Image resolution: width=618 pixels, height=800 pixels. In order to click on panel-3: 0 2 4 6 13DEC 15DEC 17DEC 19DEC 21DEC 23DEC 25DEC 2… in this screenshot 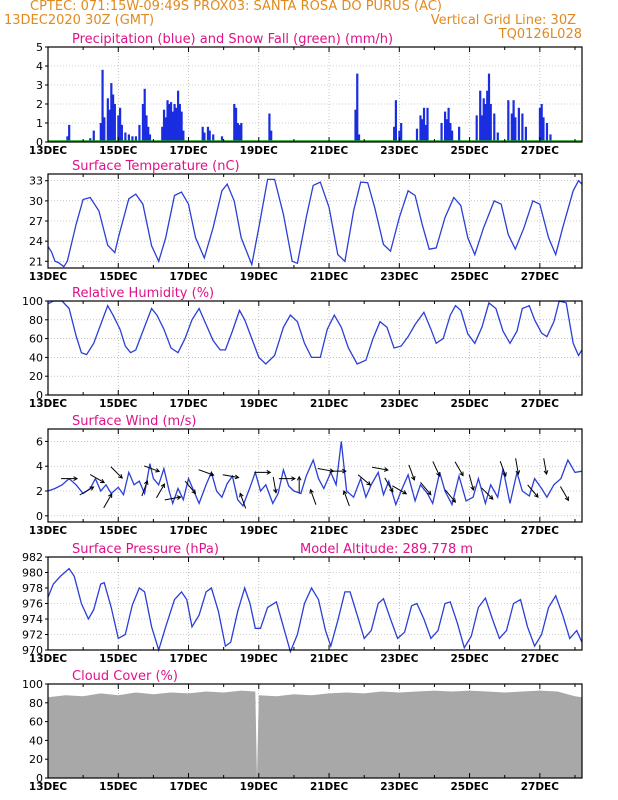, I will do `click(306, 475)`.